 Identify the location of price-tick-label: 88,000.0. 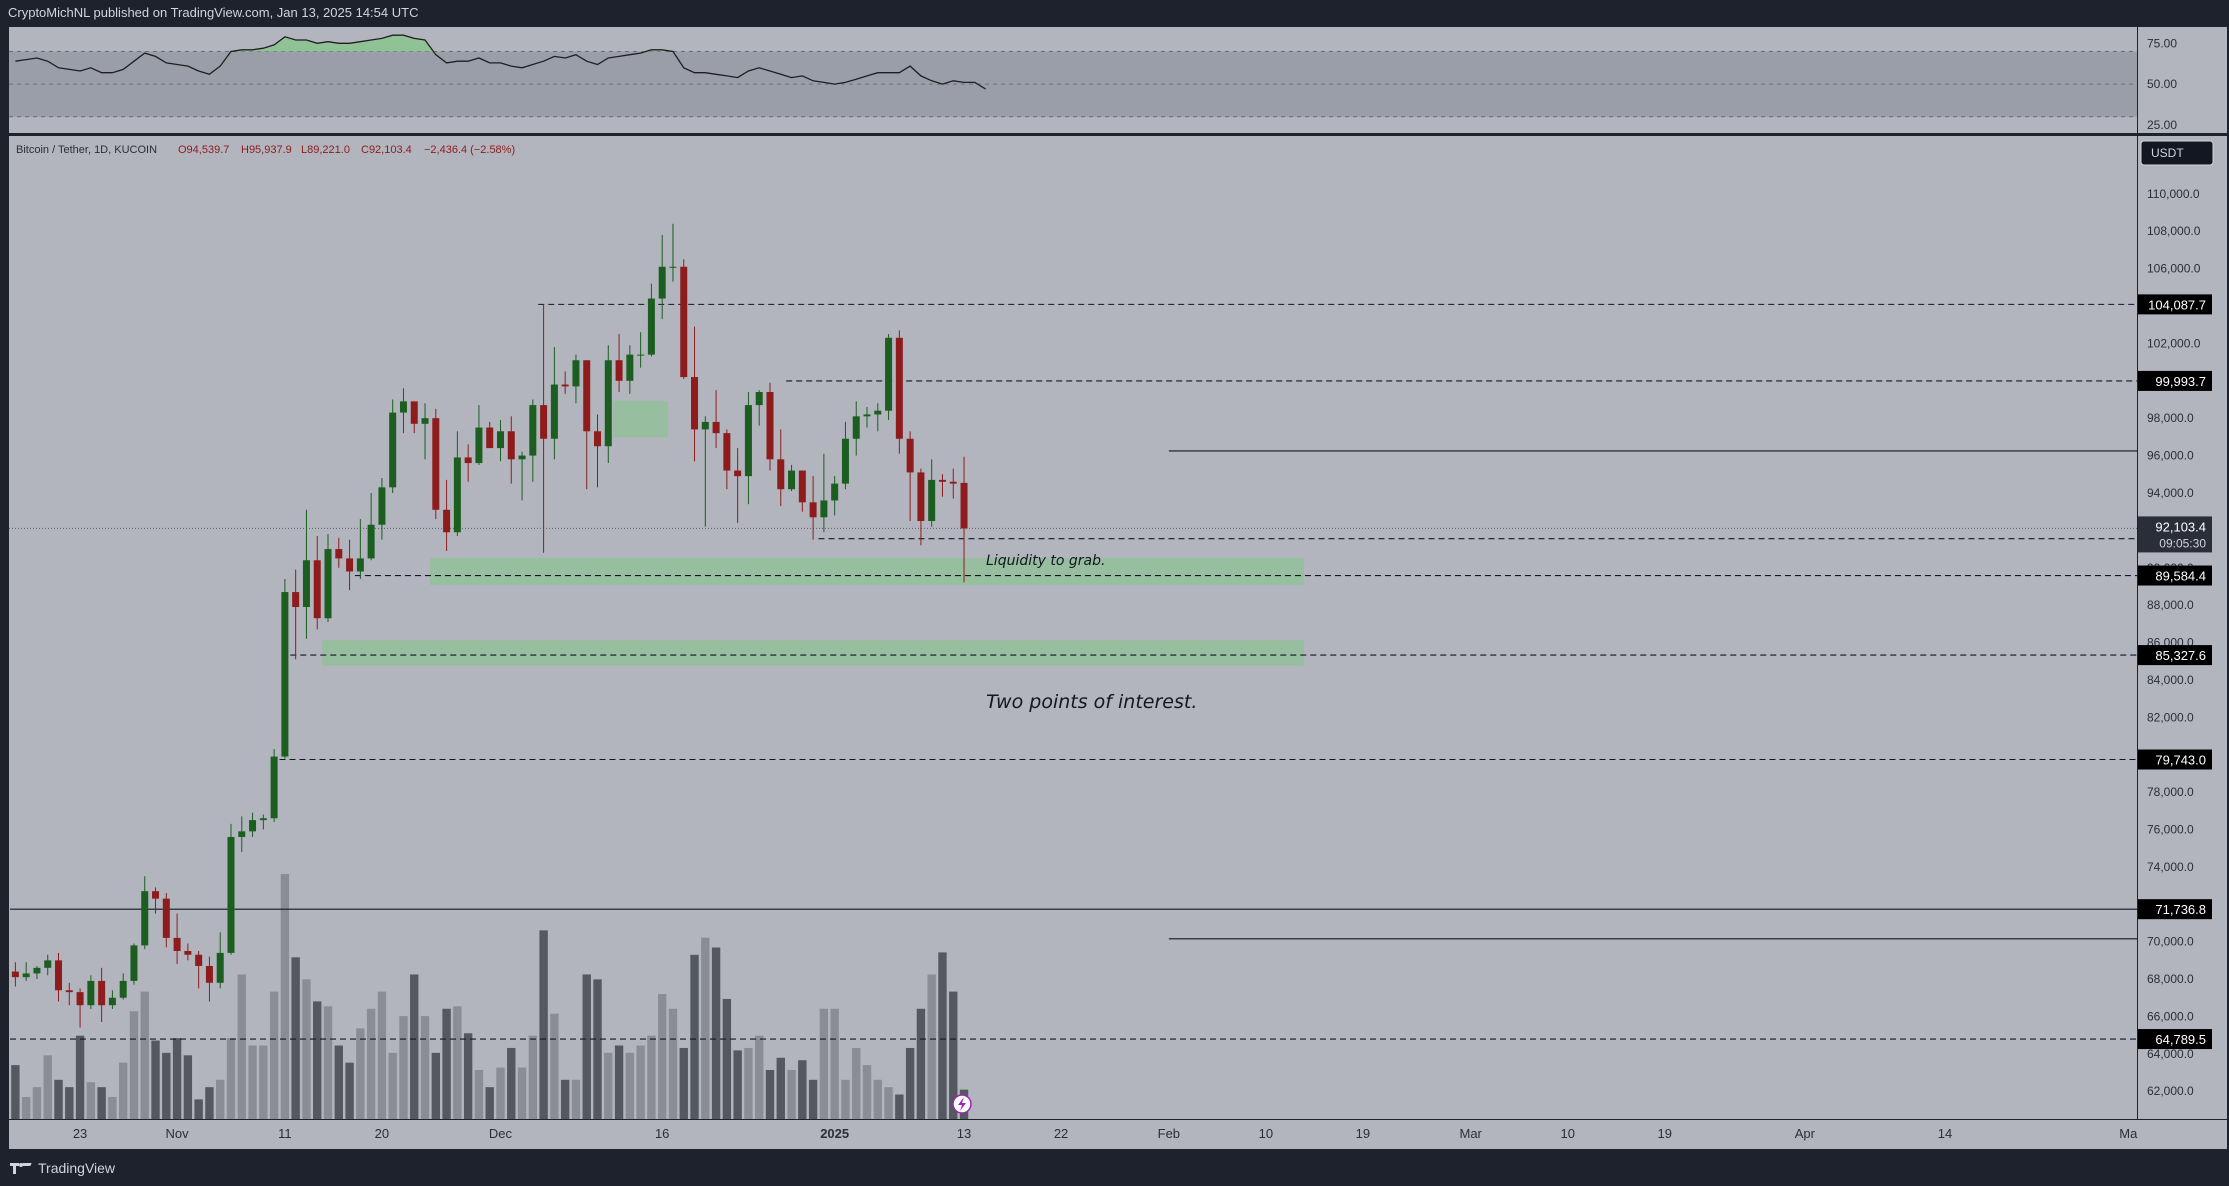
(2170, 605).